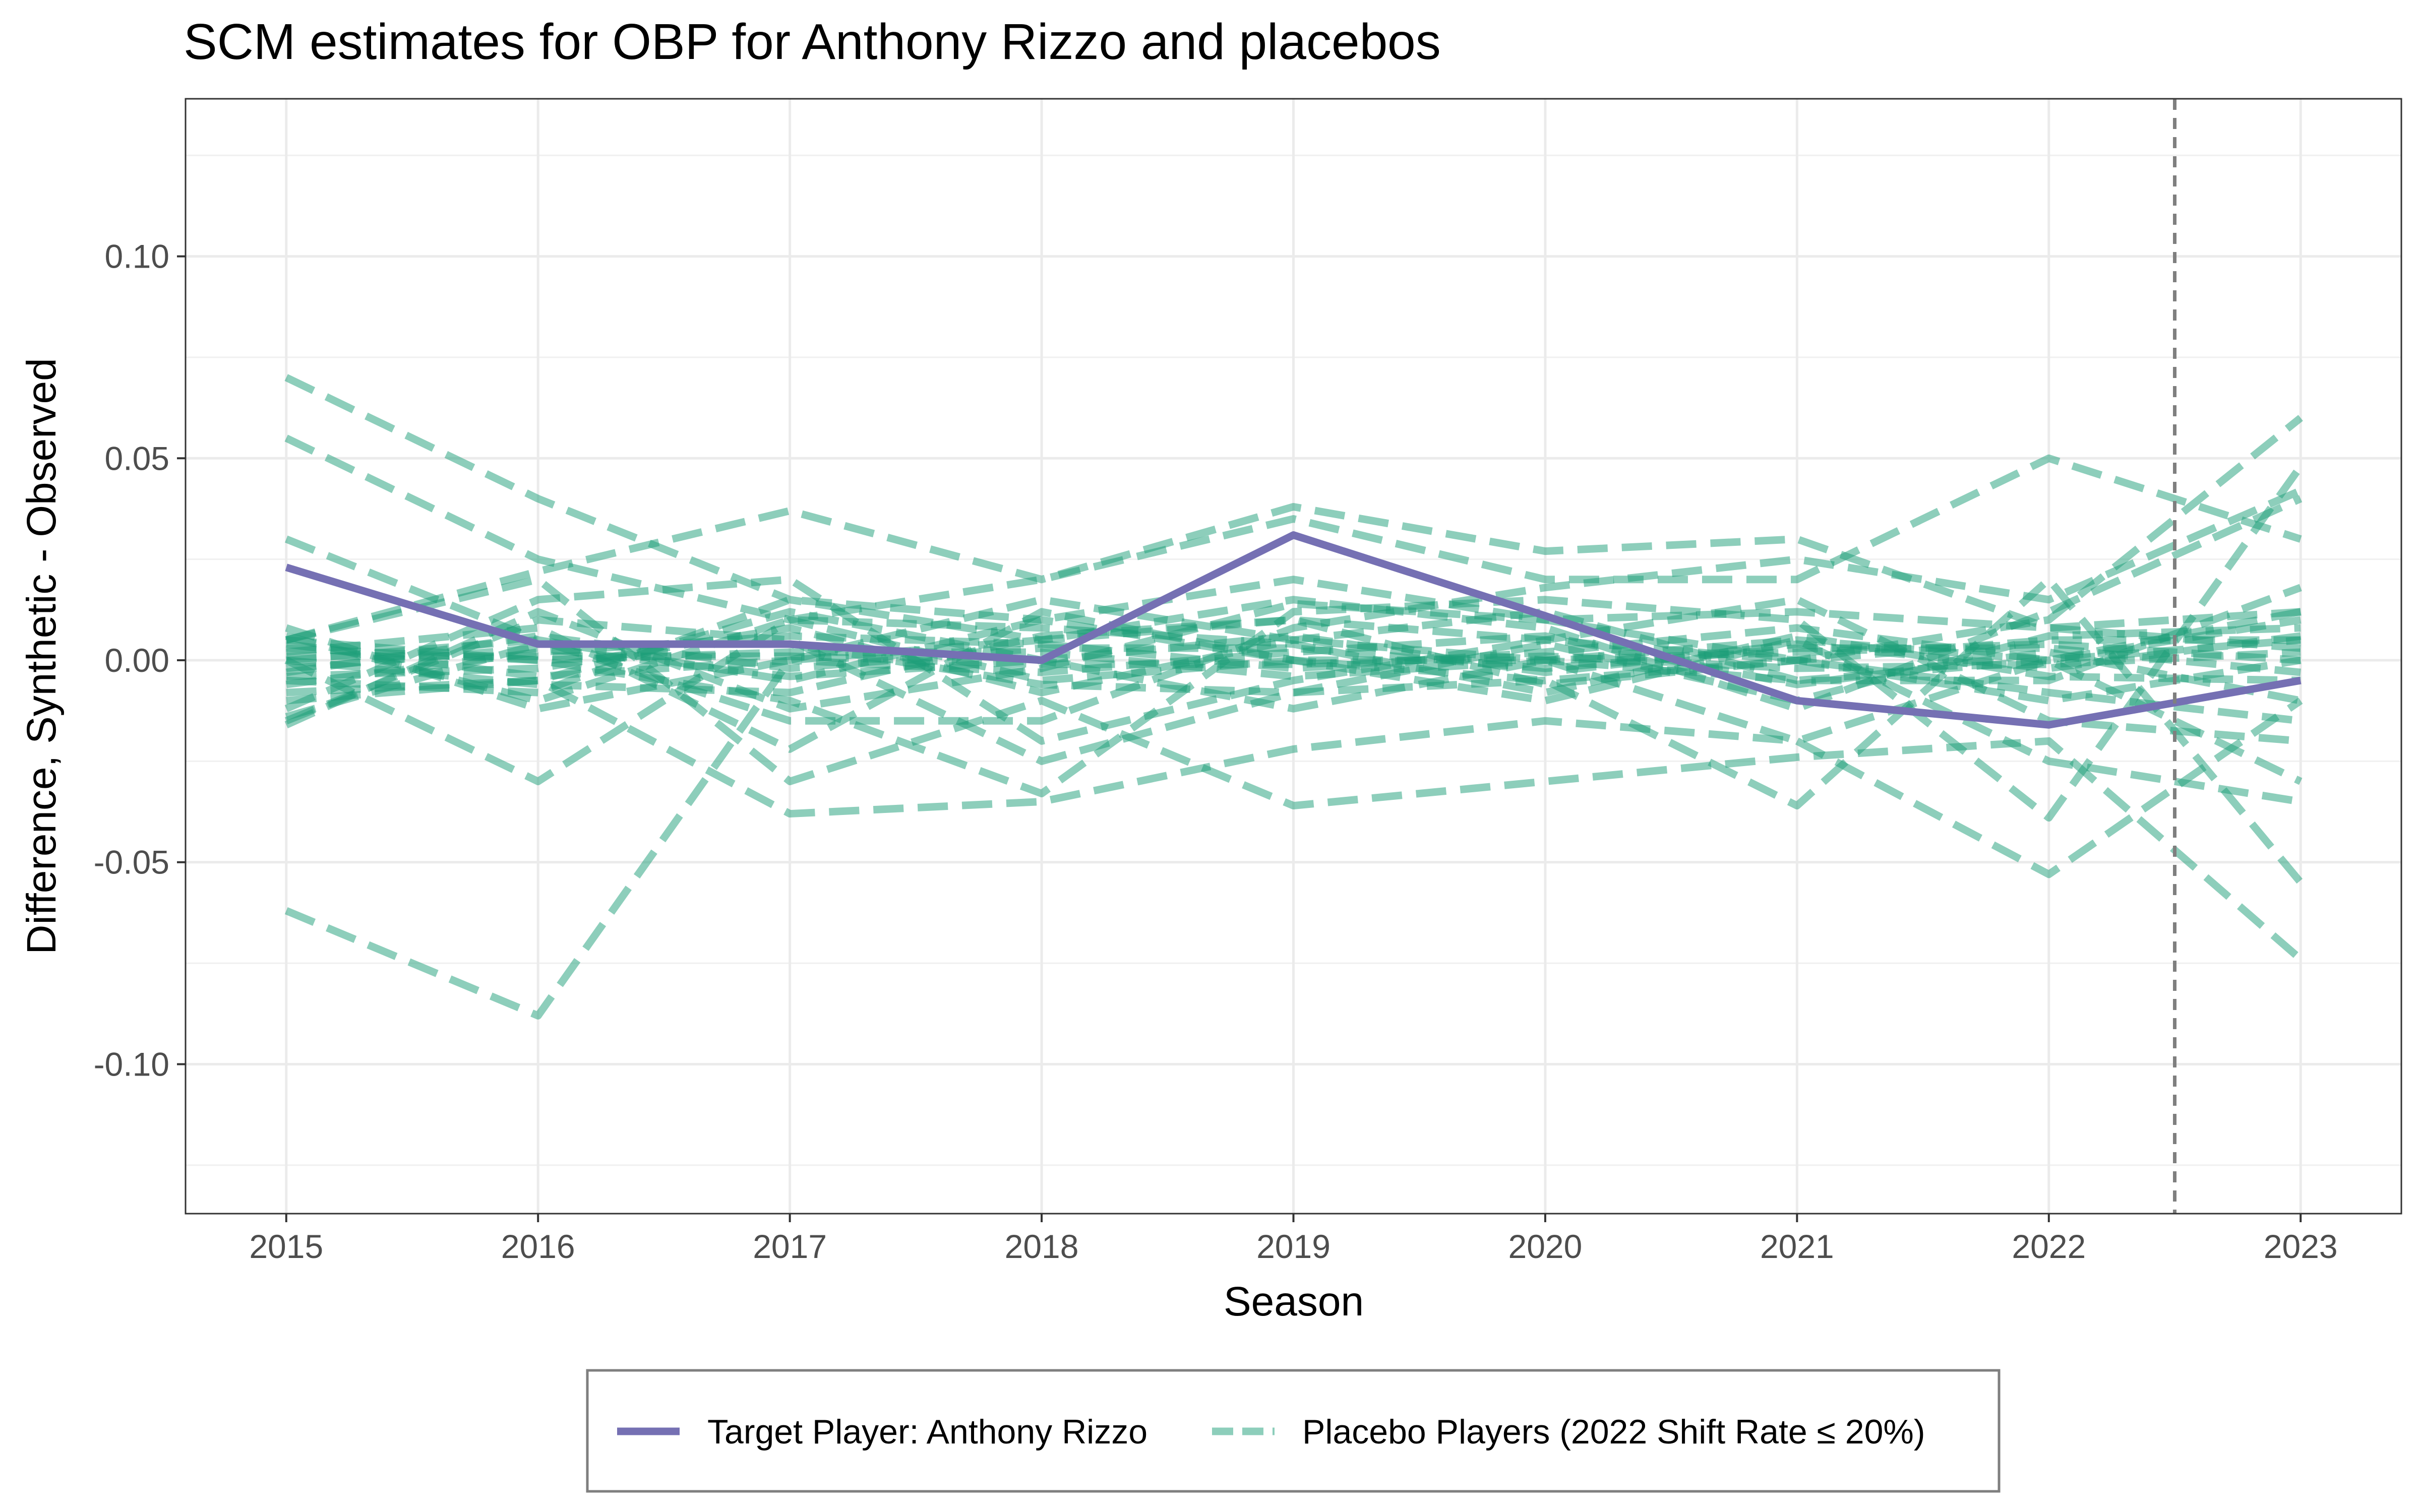 This screenshot has height=1512, width=2420. Describe the element at coordinates (137, 458) in the screenshot. I see `y-tick-label: 0.05` at that location.